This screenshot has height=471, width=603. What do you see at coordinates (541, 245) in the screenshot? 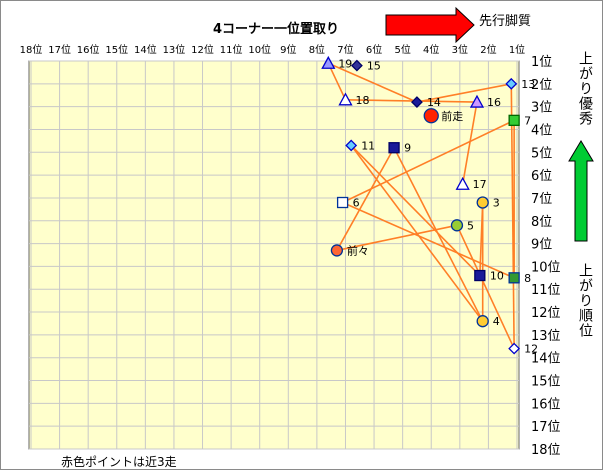
I see `y-tick-label: 9位` at bounding box center [541, 245].